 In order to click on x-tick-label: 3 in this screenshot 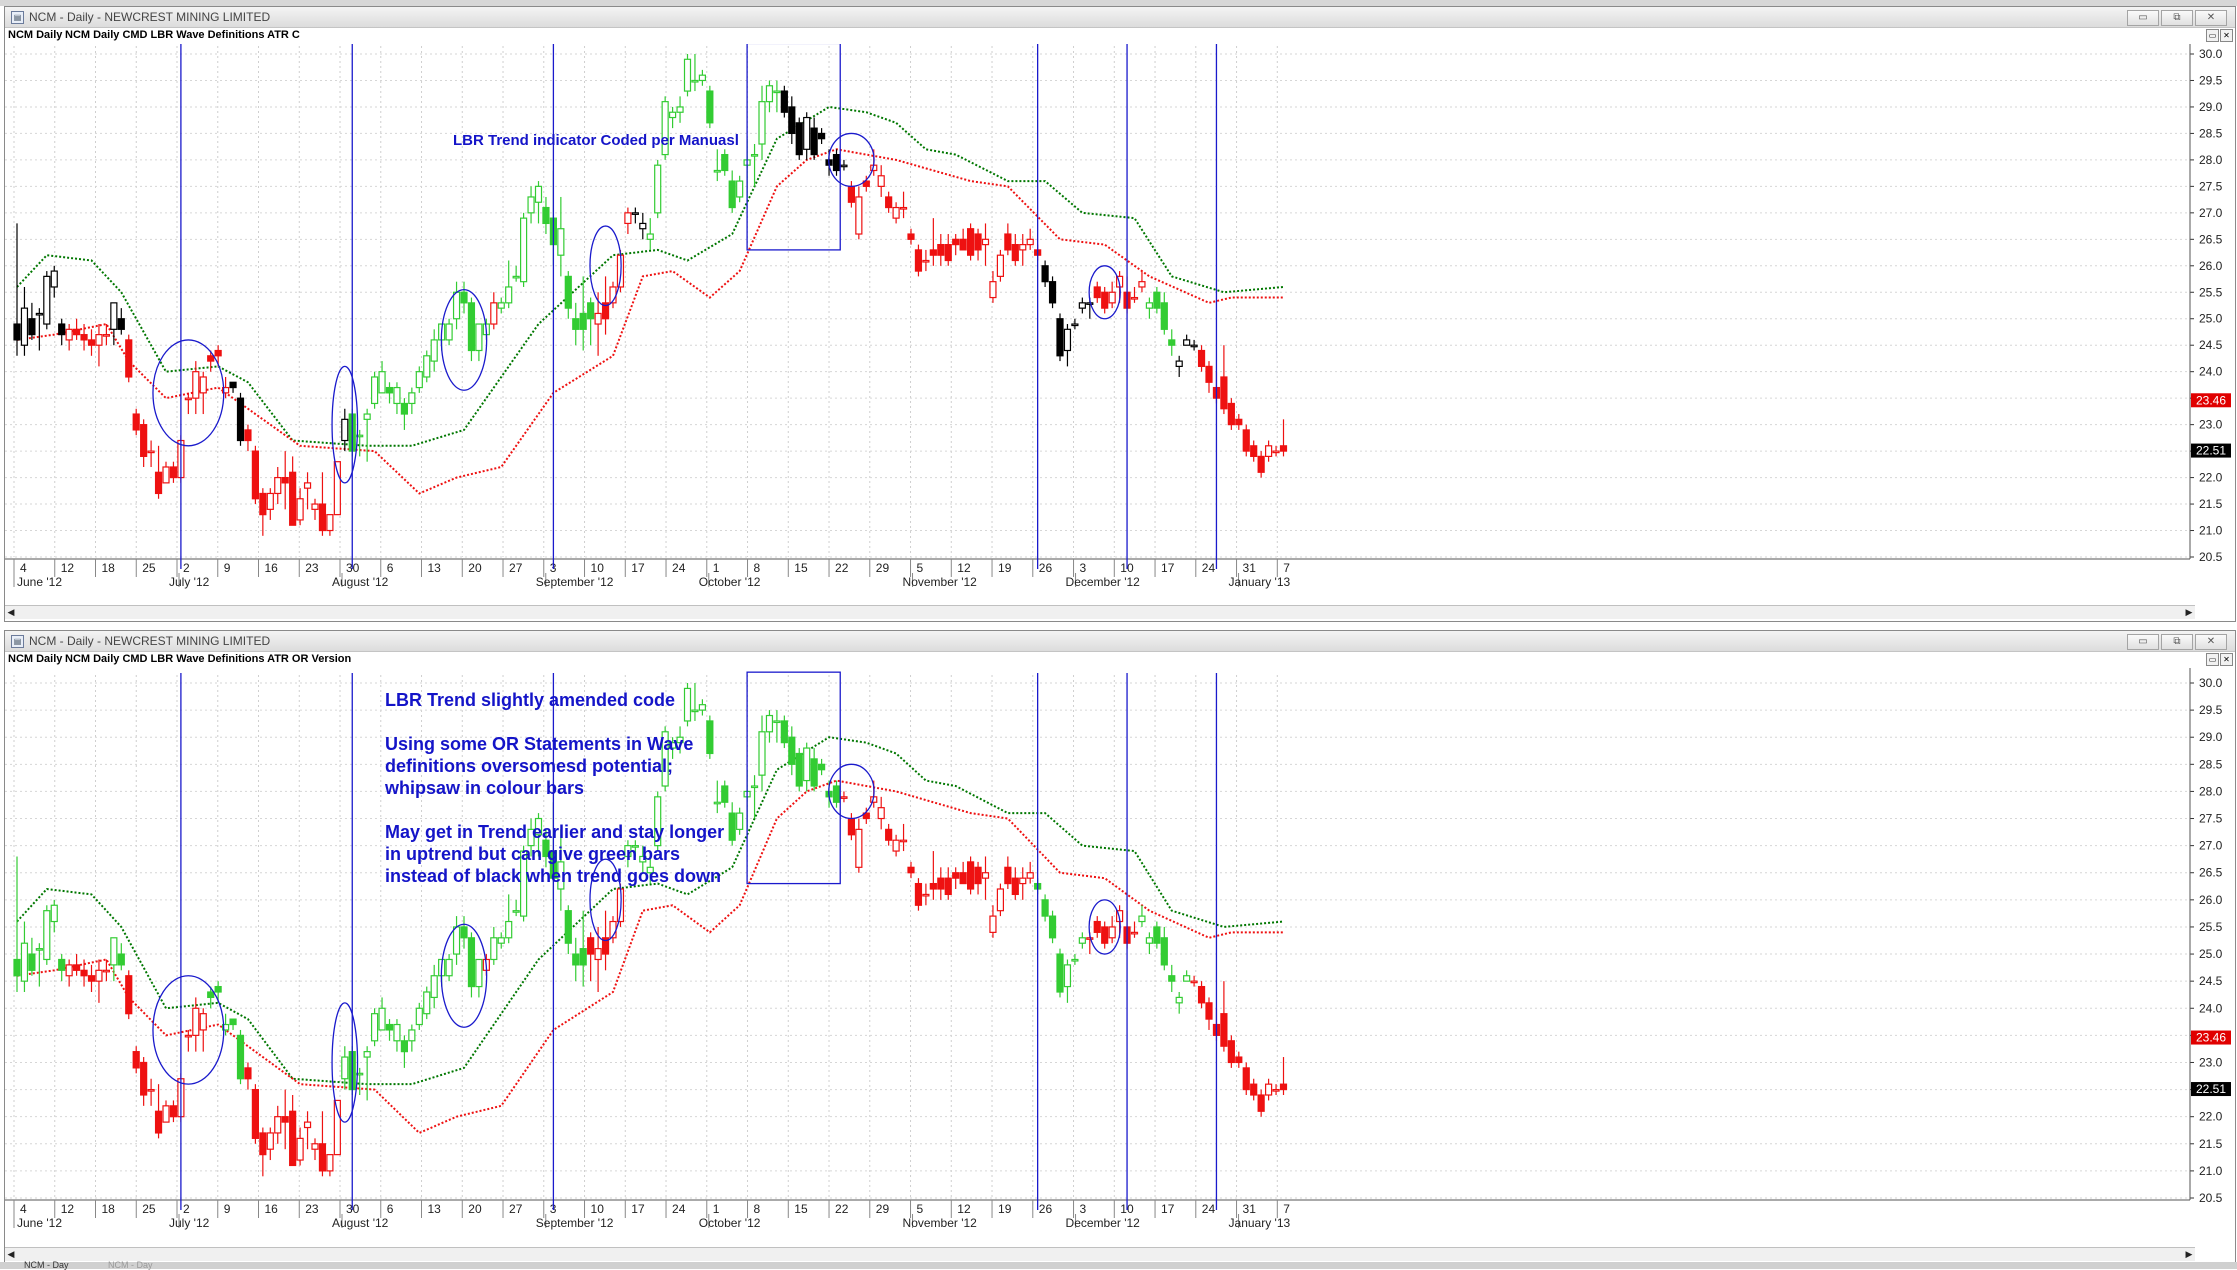, I will do `click(1083, 568)`.